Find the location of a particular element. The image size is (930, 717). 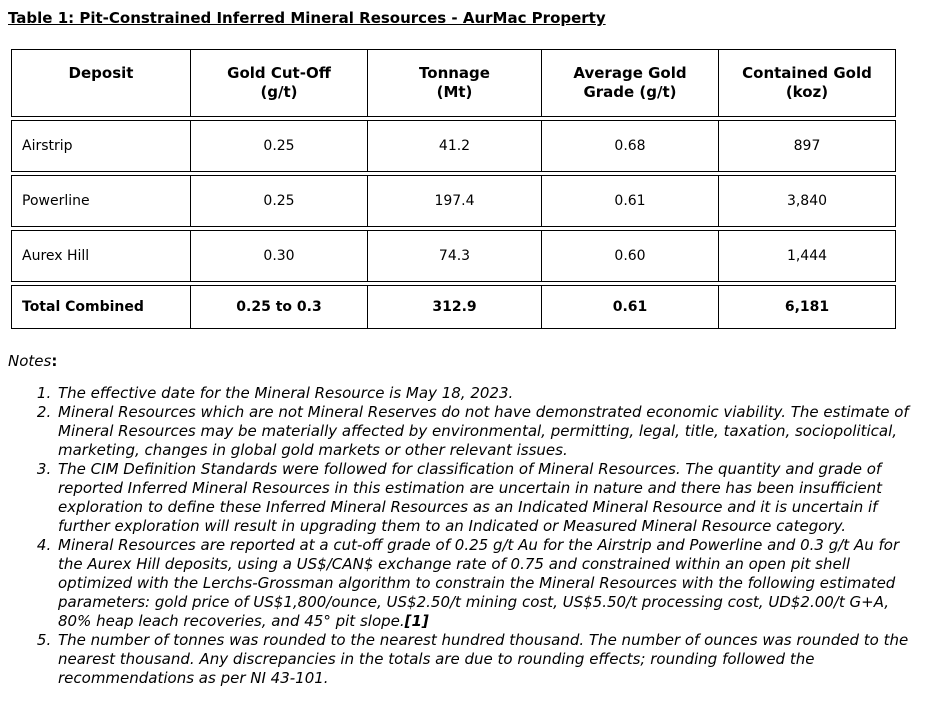

header-cell-deposit: Deposit is located at coordinates (101, 83).